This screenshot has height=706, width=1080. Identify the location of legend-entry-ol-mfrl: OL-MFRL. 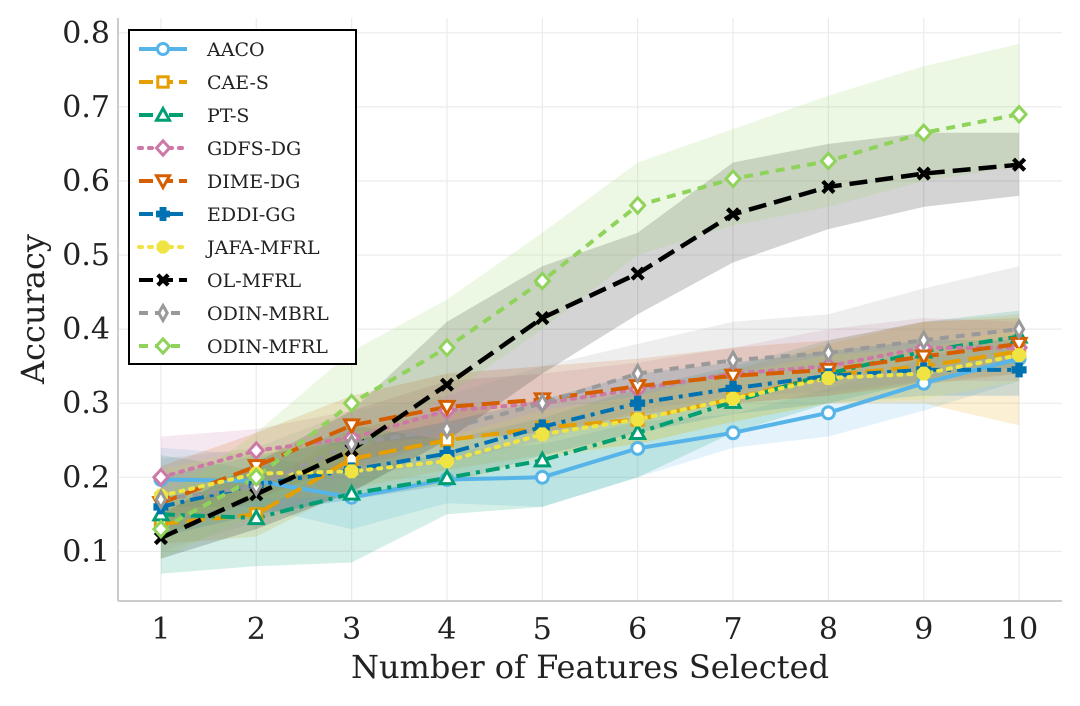
(220, 281).